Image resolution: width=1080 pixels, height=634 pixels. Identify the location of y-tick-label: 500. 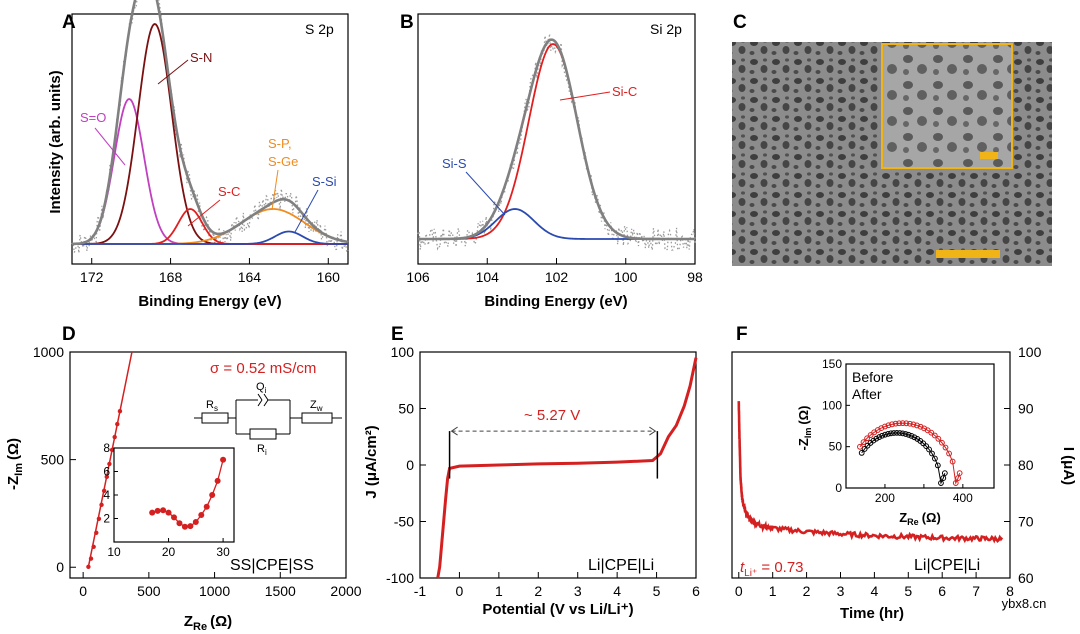
(53, 460).